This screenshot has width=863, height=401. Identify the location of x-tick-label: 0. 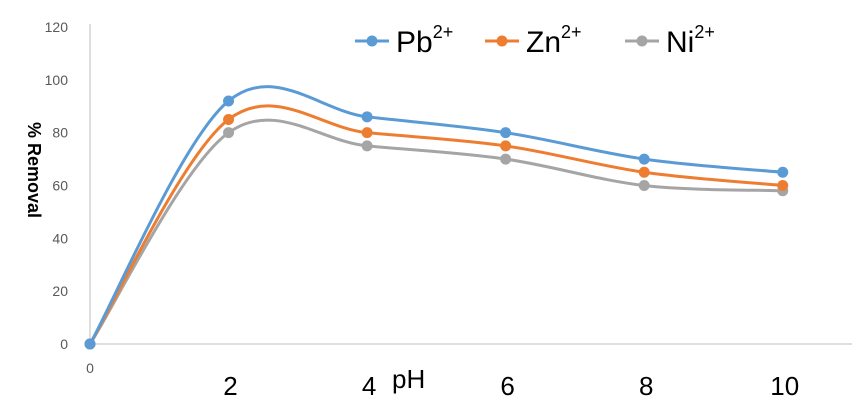
(90, 368).